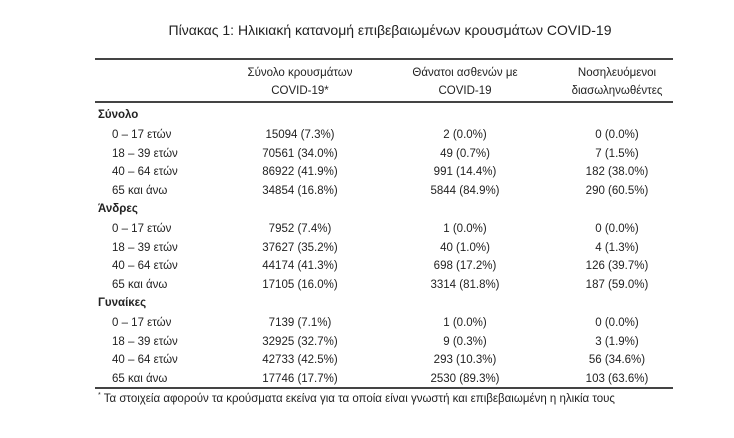 The image size is (734, 438). Describe the element at coordinates (300, 229) in the screenshot. I see `cases-cell: 7952 (7.4%)` at that location.